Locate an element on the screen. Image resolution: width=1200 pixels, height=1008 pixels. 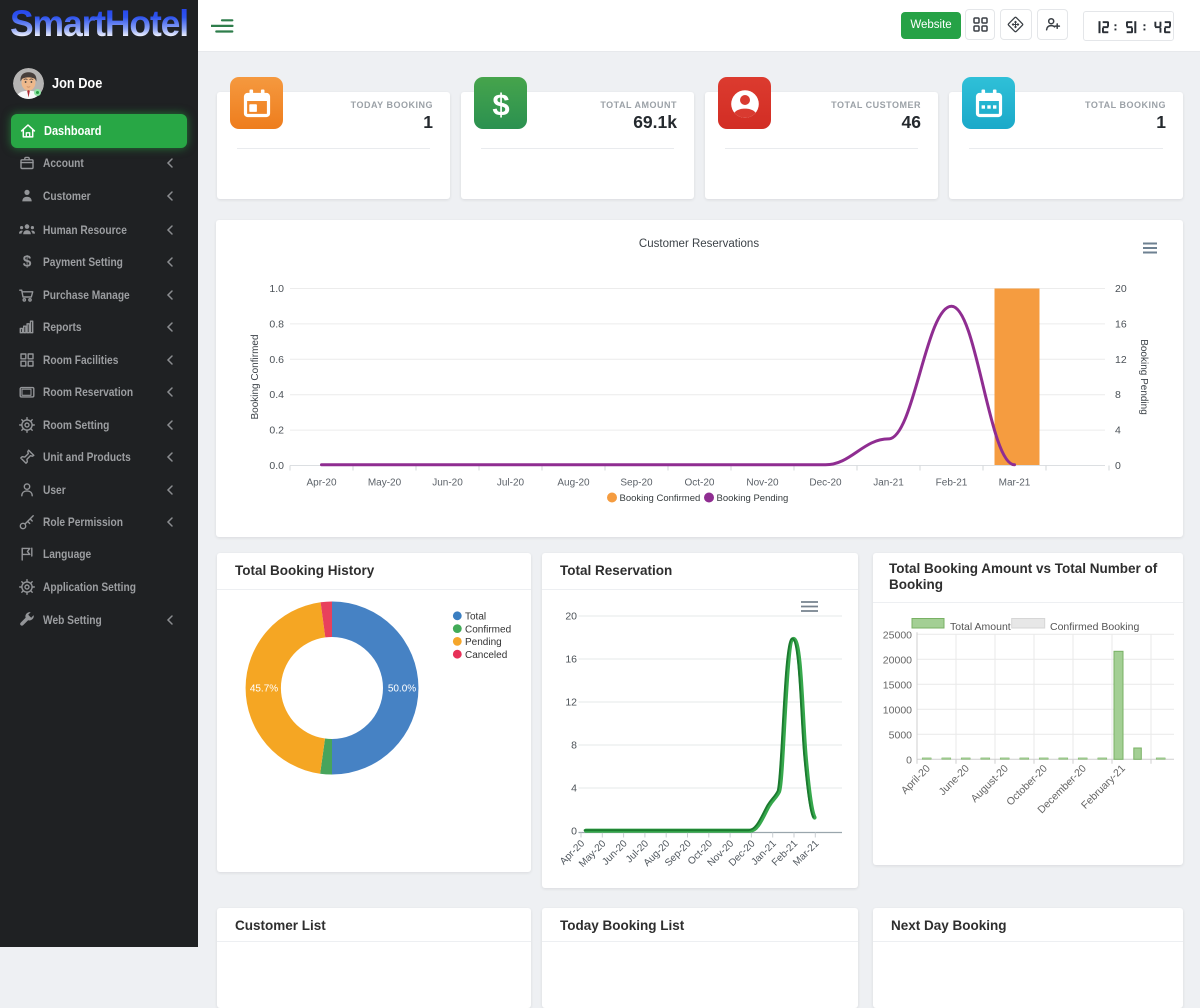
svg-text: 0.2 is located at coordinates (276, 431).